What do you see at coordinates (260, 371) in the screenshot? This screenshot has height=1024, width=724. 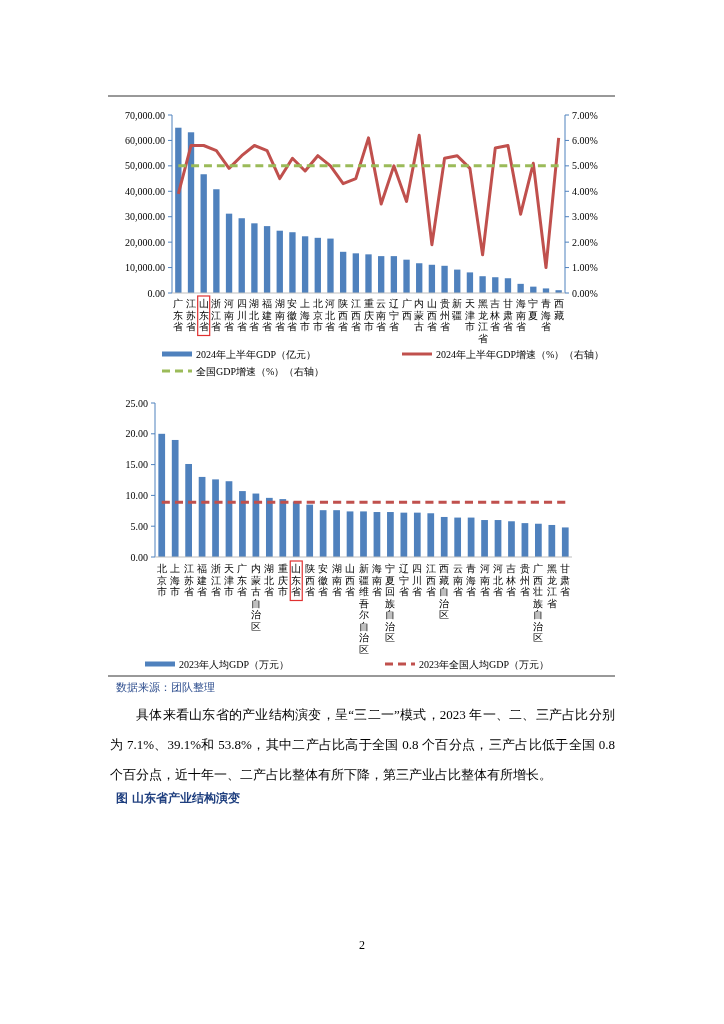 I see `legend-label: 全国GDP增速（%）（右轴）` at bounding box center [260, 371].